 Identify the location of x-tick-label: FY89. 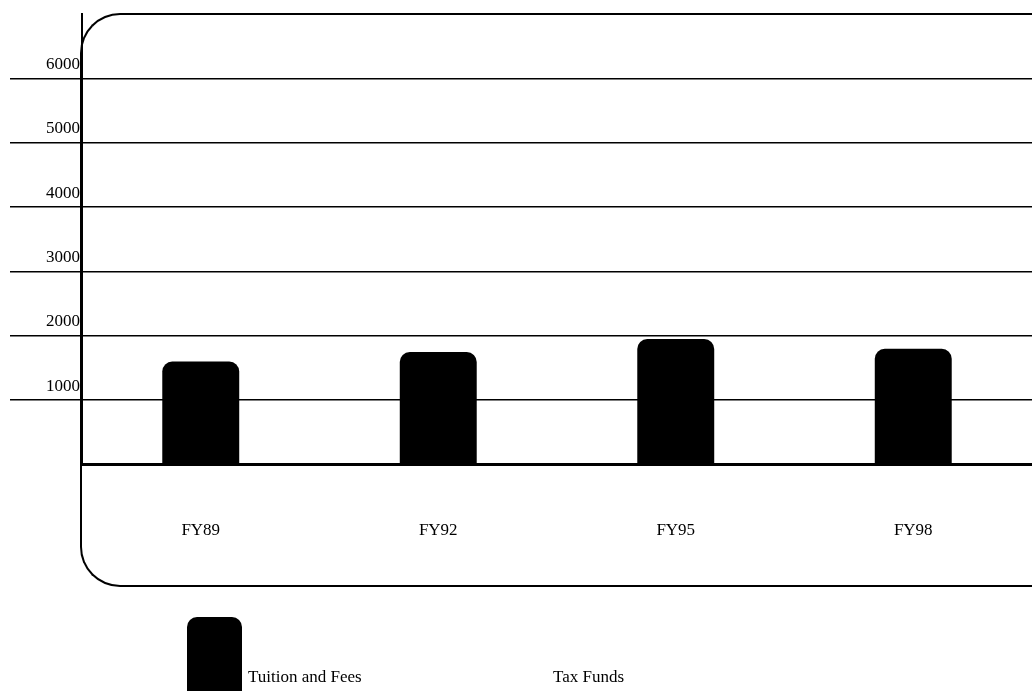
(201, 530).